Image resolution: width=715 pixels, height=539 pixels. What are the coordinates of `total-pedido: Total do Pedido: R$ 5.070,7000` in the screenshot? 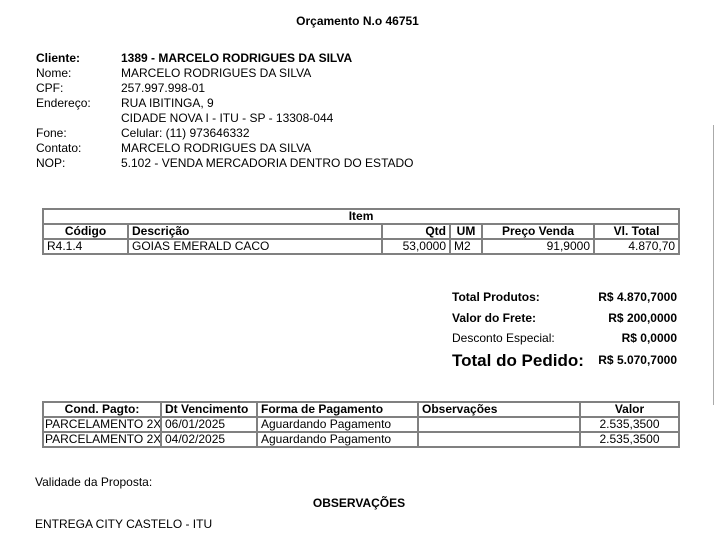 It's located at (564, 361).